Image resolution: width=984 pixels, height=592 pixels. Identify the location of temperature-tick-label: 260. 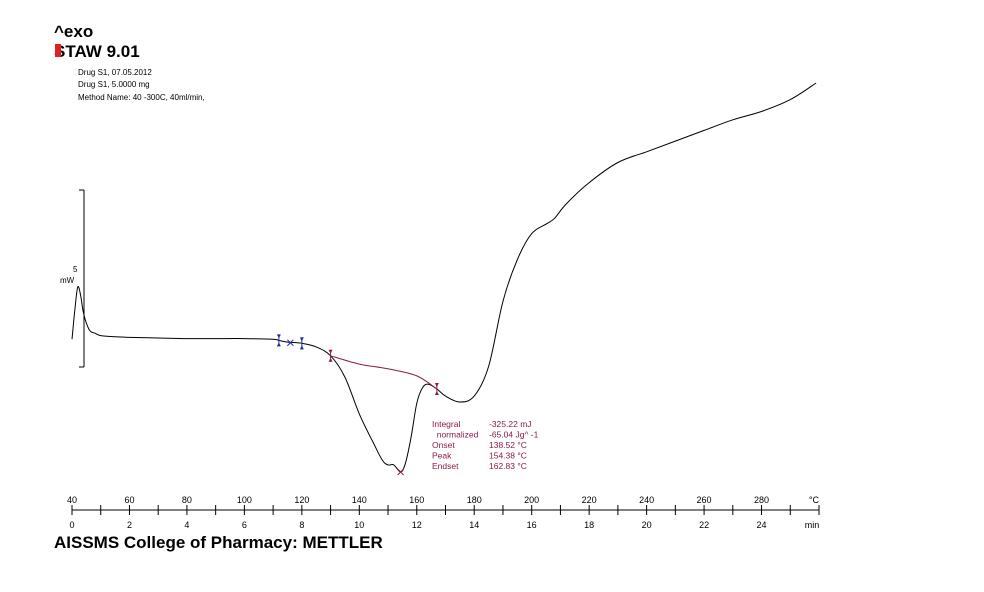
(704, 500).